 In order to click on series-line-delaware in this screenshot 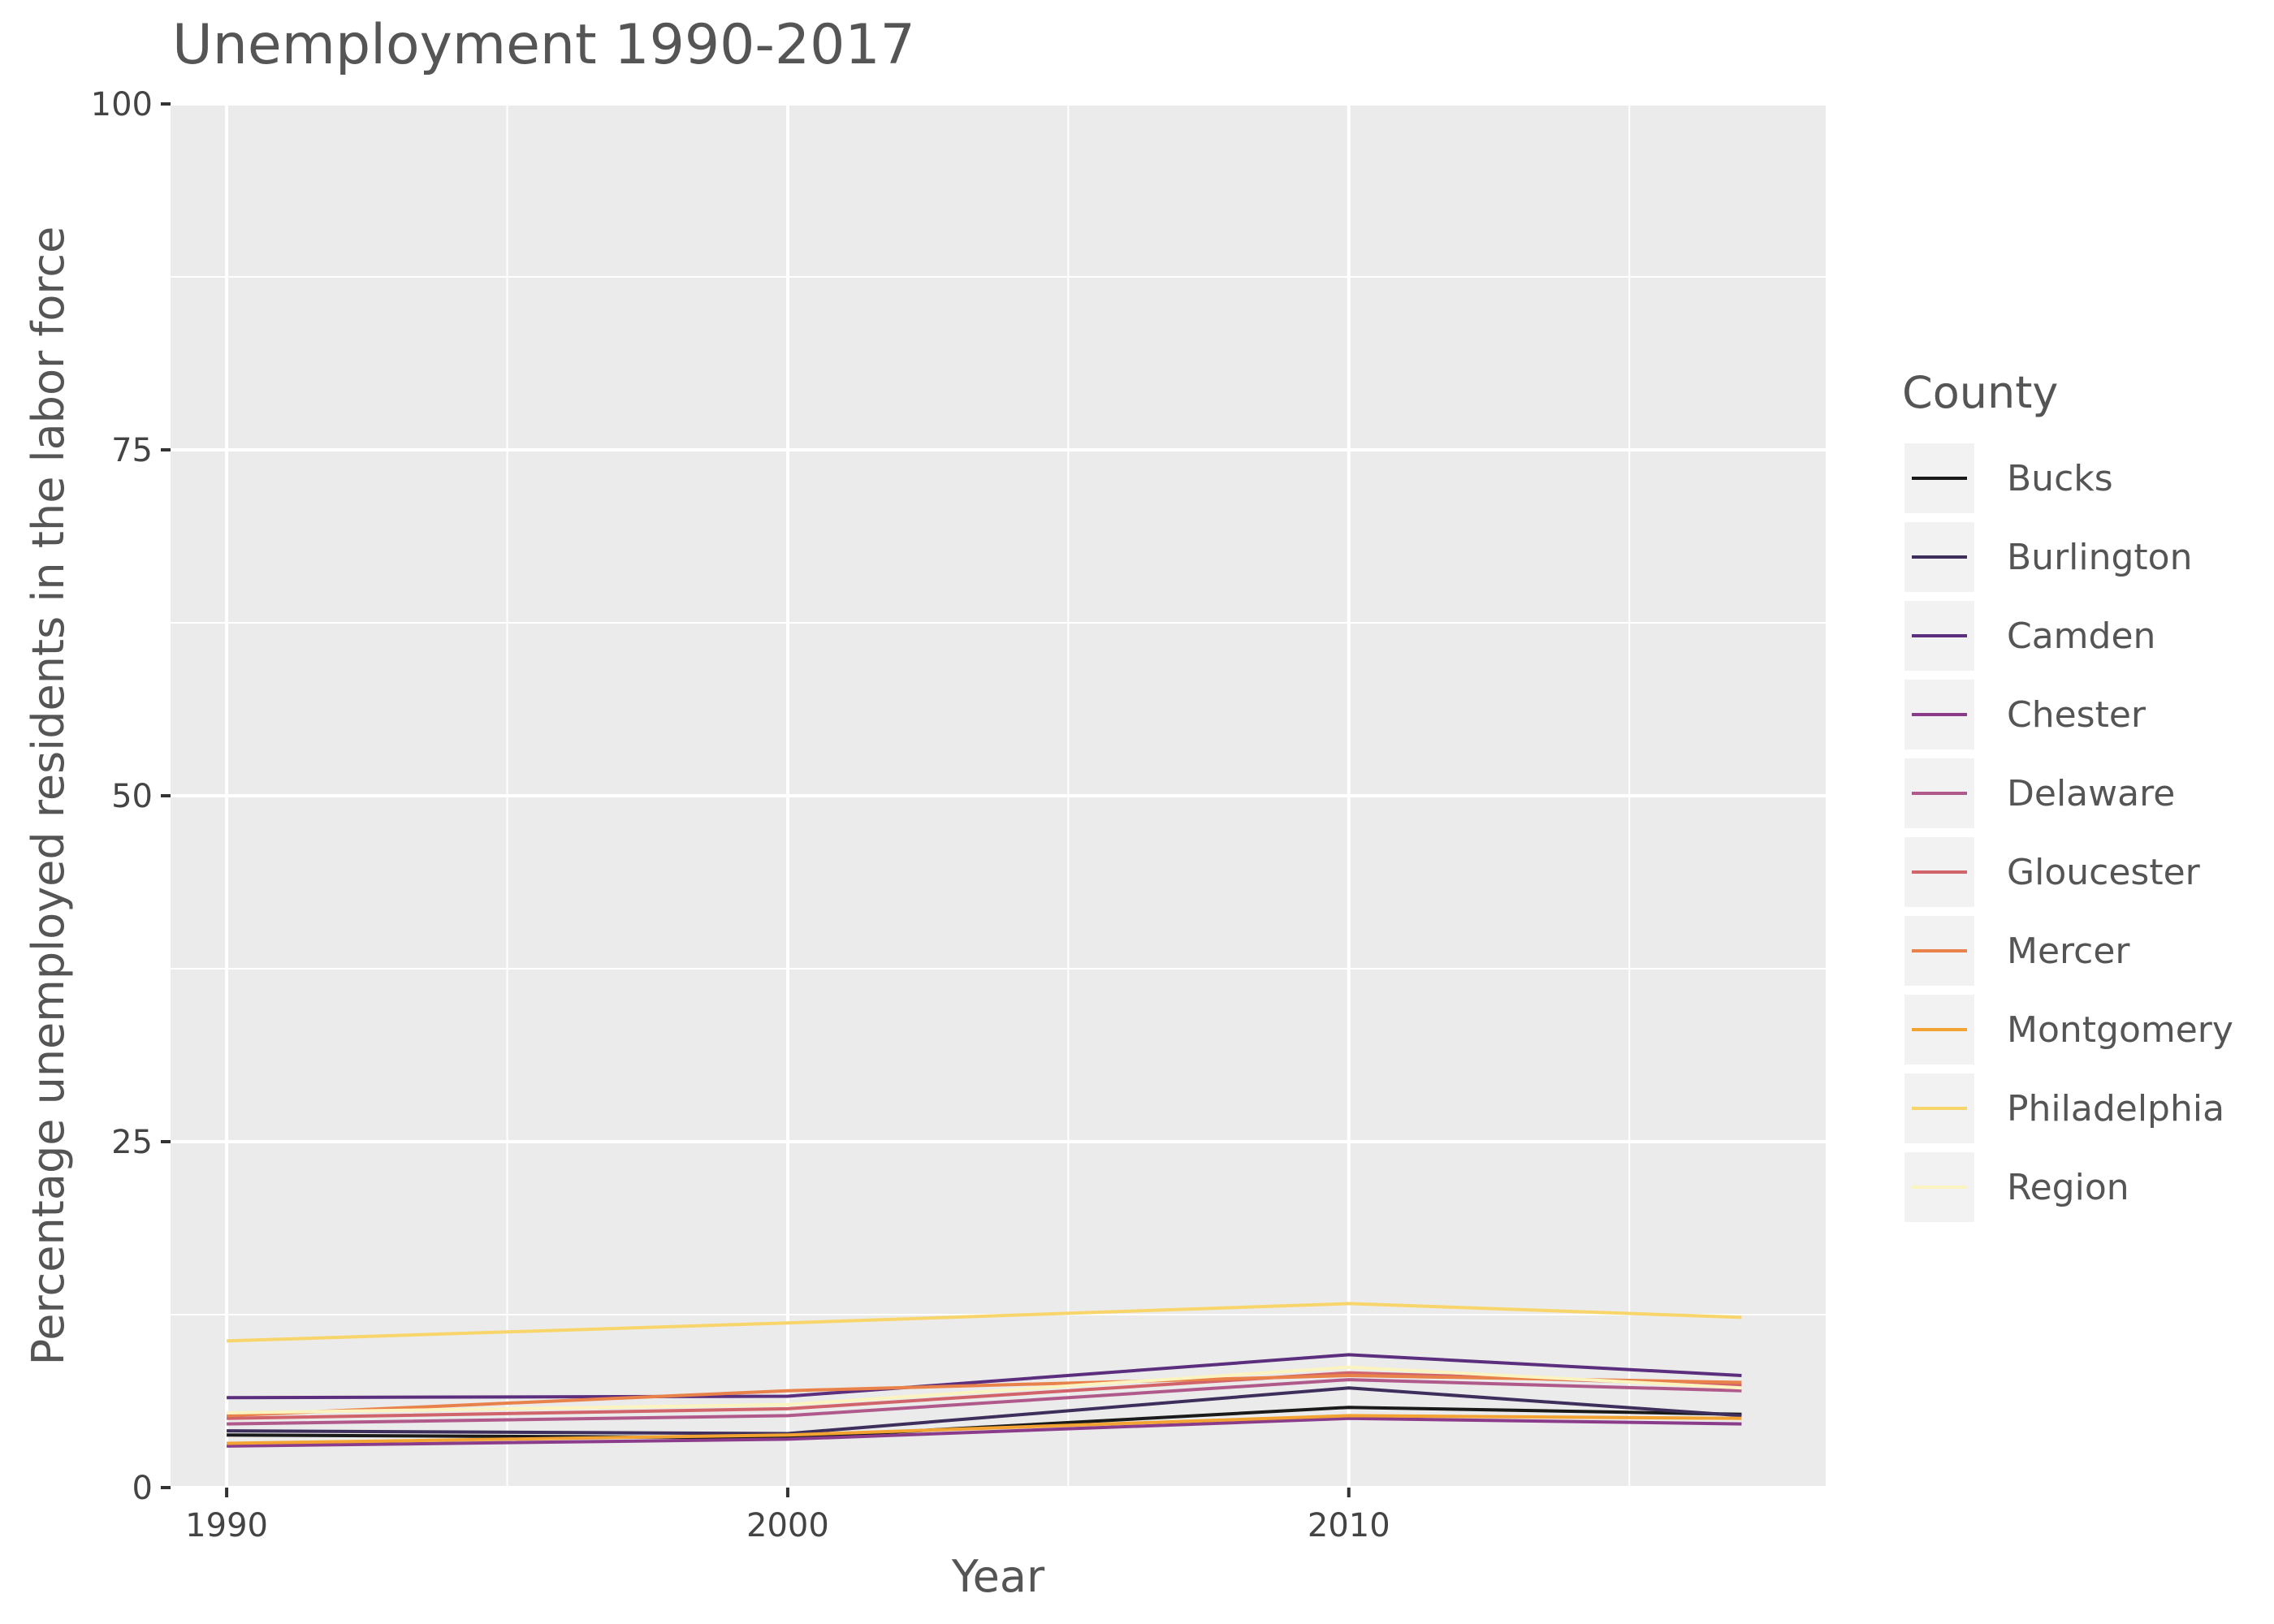, I will do `click(984, 1402)`.